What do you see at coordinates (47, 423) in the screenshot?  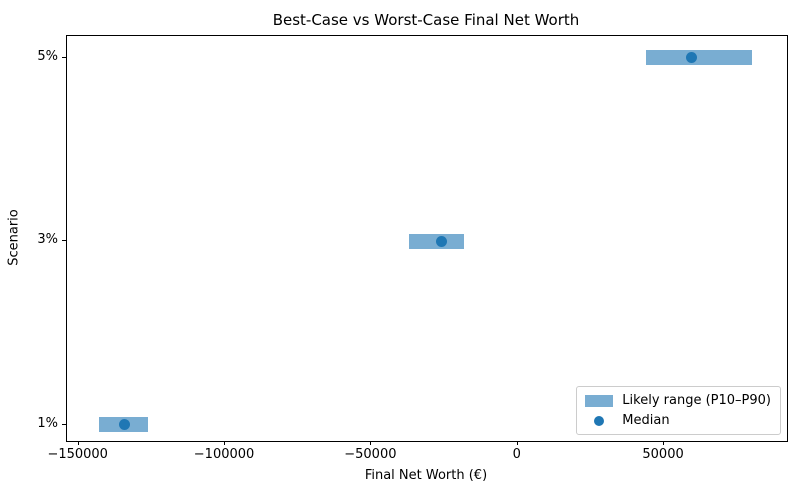 I see `y-tick-label: 1%` at bounding box center [47, 423].